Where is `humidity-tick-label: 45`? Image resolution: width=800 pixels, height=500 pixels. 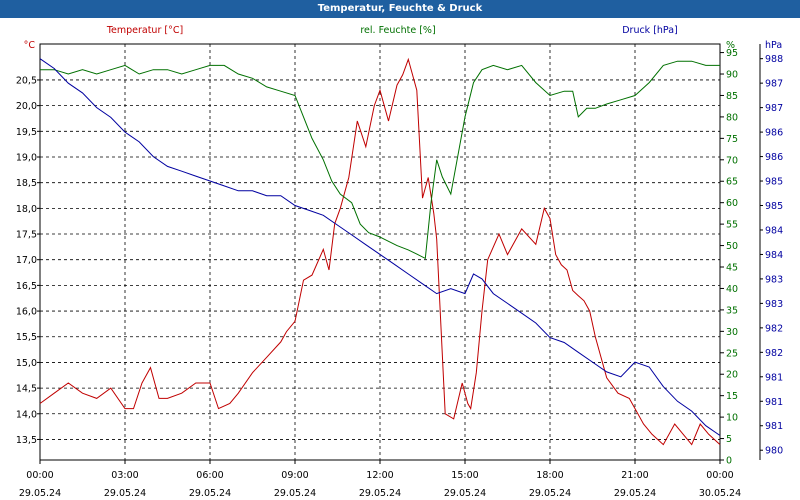 humidity-tick-label: 45 is located at coordinates (732, 268).